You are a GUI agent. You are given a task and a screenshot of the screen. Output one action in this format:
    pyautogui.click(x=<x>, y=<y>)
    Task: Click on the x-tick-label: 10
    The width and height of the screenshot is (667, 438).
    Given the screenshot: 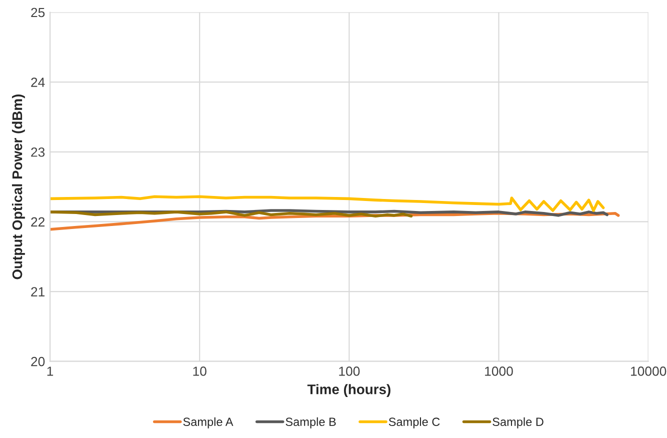 What is the action you would take?
    pyautogui.click(x=199, y=371)
    